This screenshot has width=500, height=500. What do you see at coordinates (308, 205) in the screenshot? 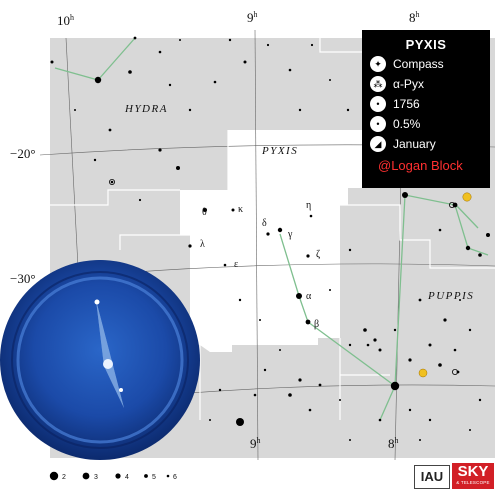
I see `greek-eta: η` at bounding box center [308, 205].